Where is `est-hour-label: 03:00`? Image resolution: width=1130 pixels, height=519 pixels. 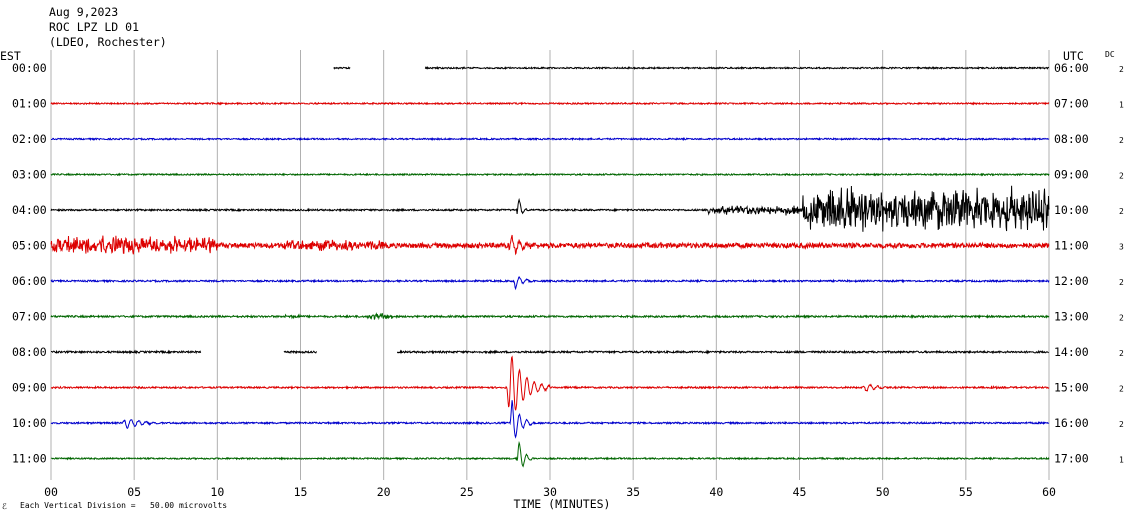
est-hour-label: 03:00 is located at coordinates (29, 175).